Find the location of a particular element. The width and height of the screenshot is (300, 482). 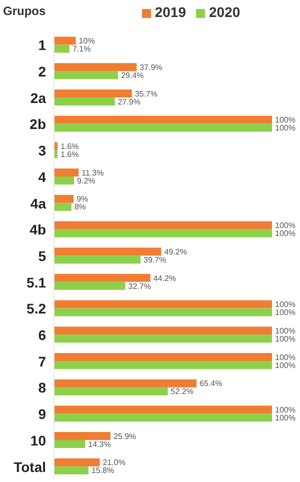

y-tick-label: Total is located at coordinates (30, 466).